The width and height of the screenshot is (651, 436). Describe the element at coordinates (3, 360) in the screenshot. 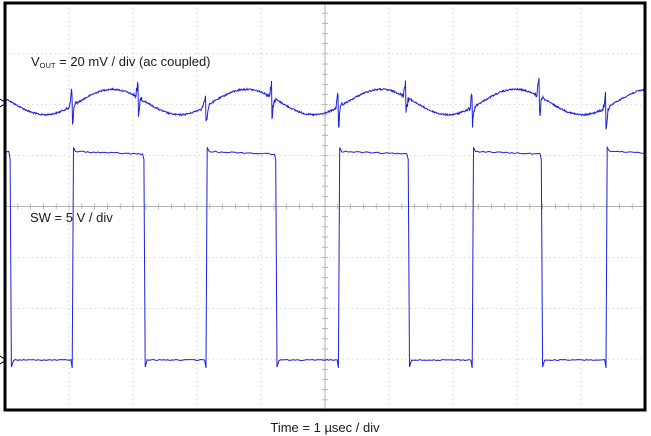

I see `sw-ground-marker` at that location.